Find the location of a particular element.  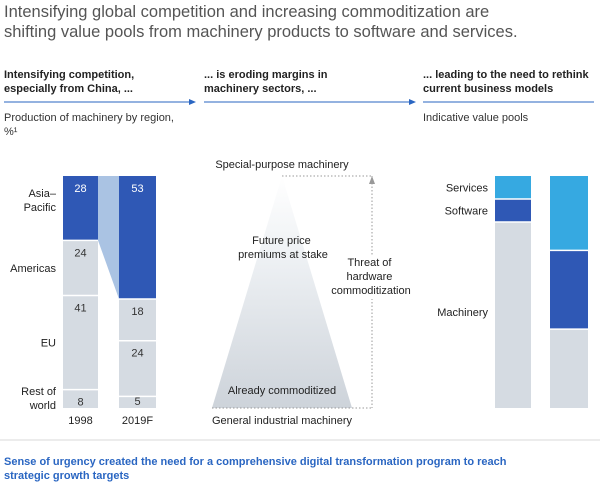

value-pools-chart: Machinery Software Services is located at coordinates (512, 292).